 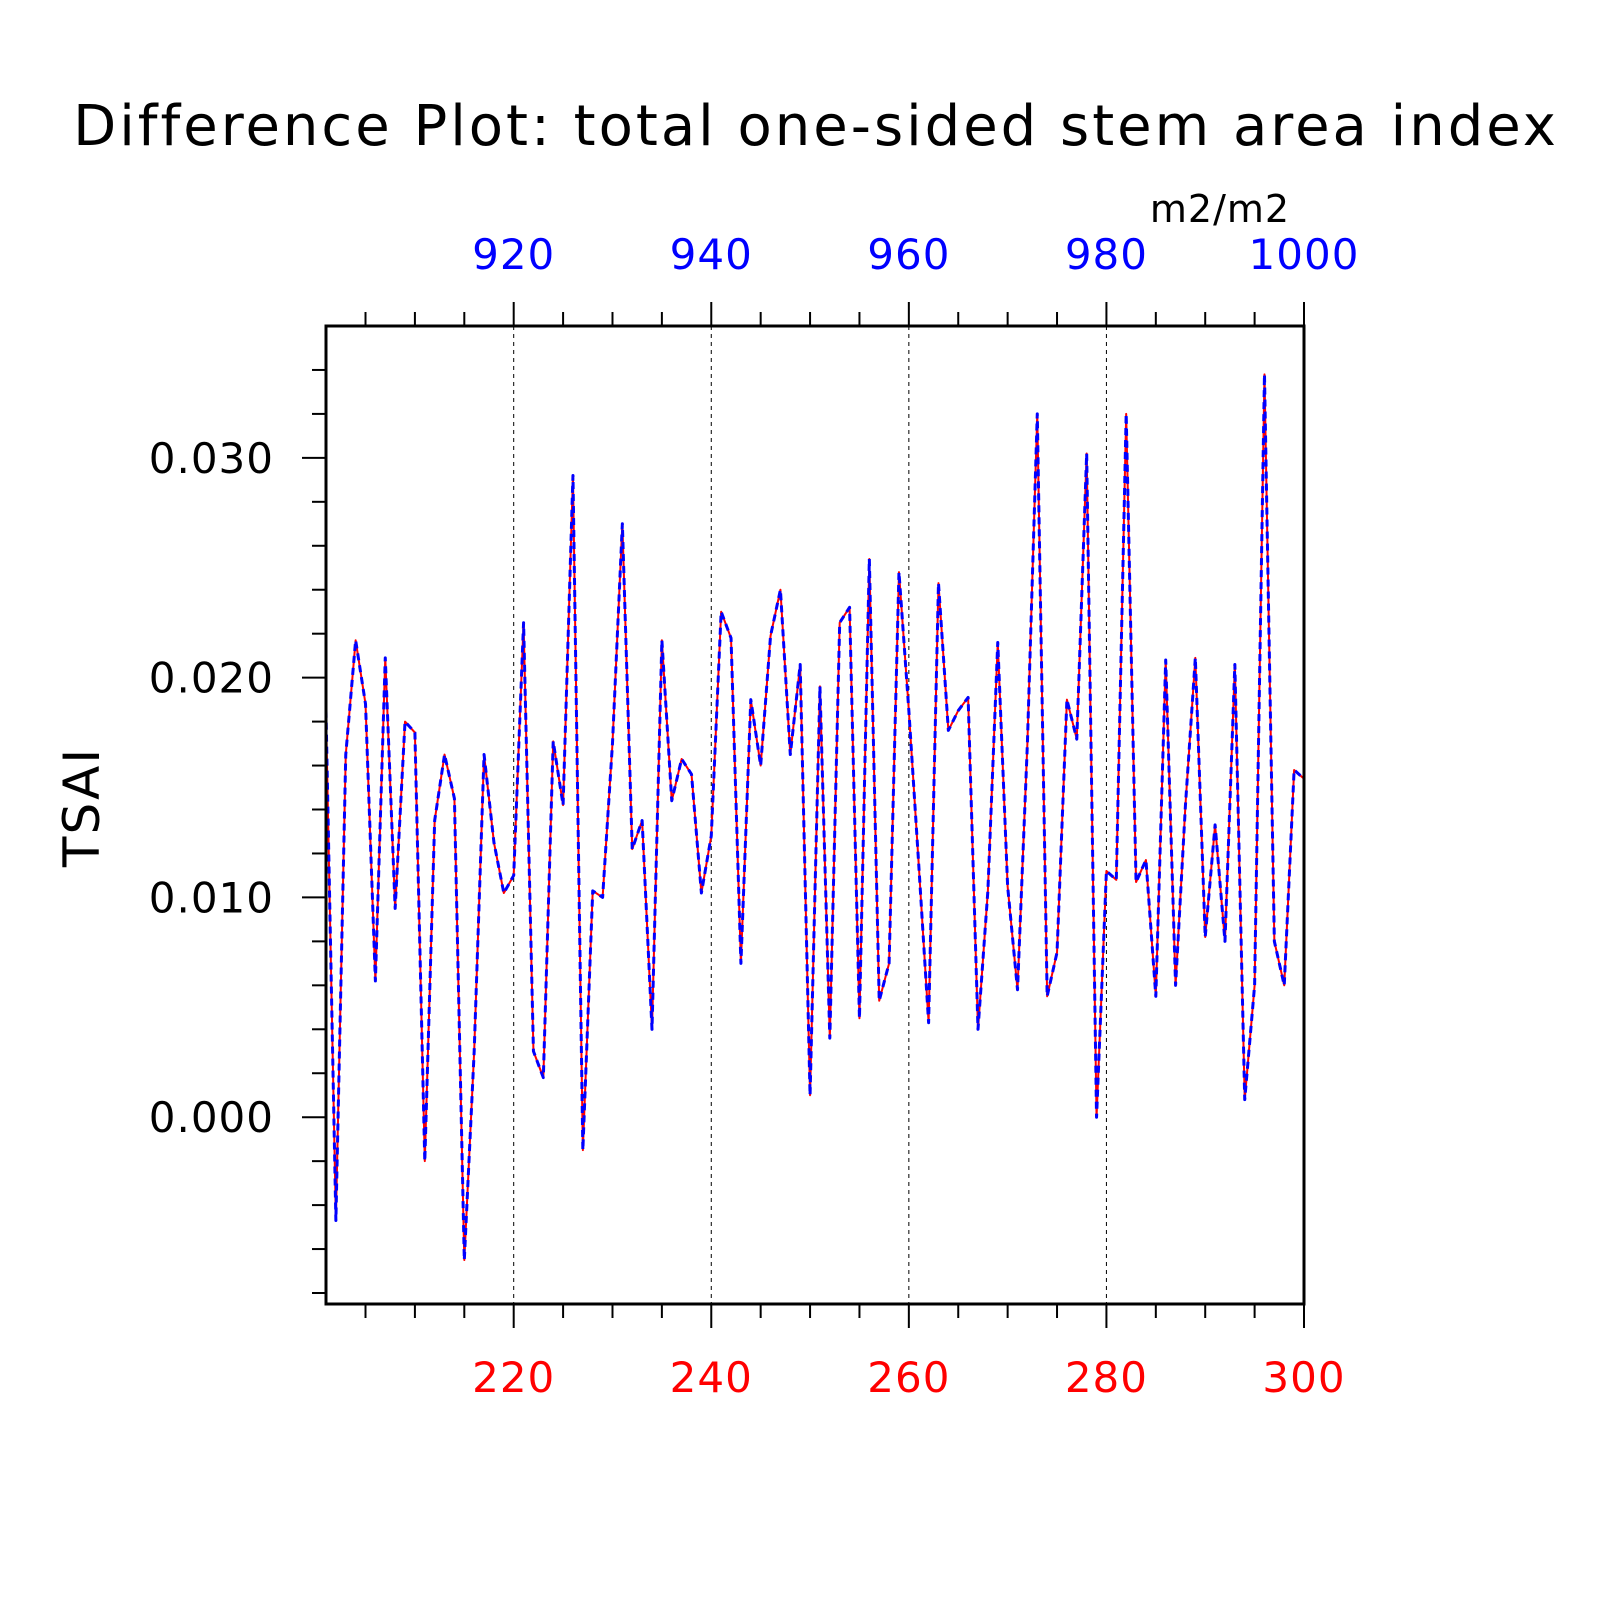 I want to click on y-axis-label: TSAI, so click(x=82, y=807).